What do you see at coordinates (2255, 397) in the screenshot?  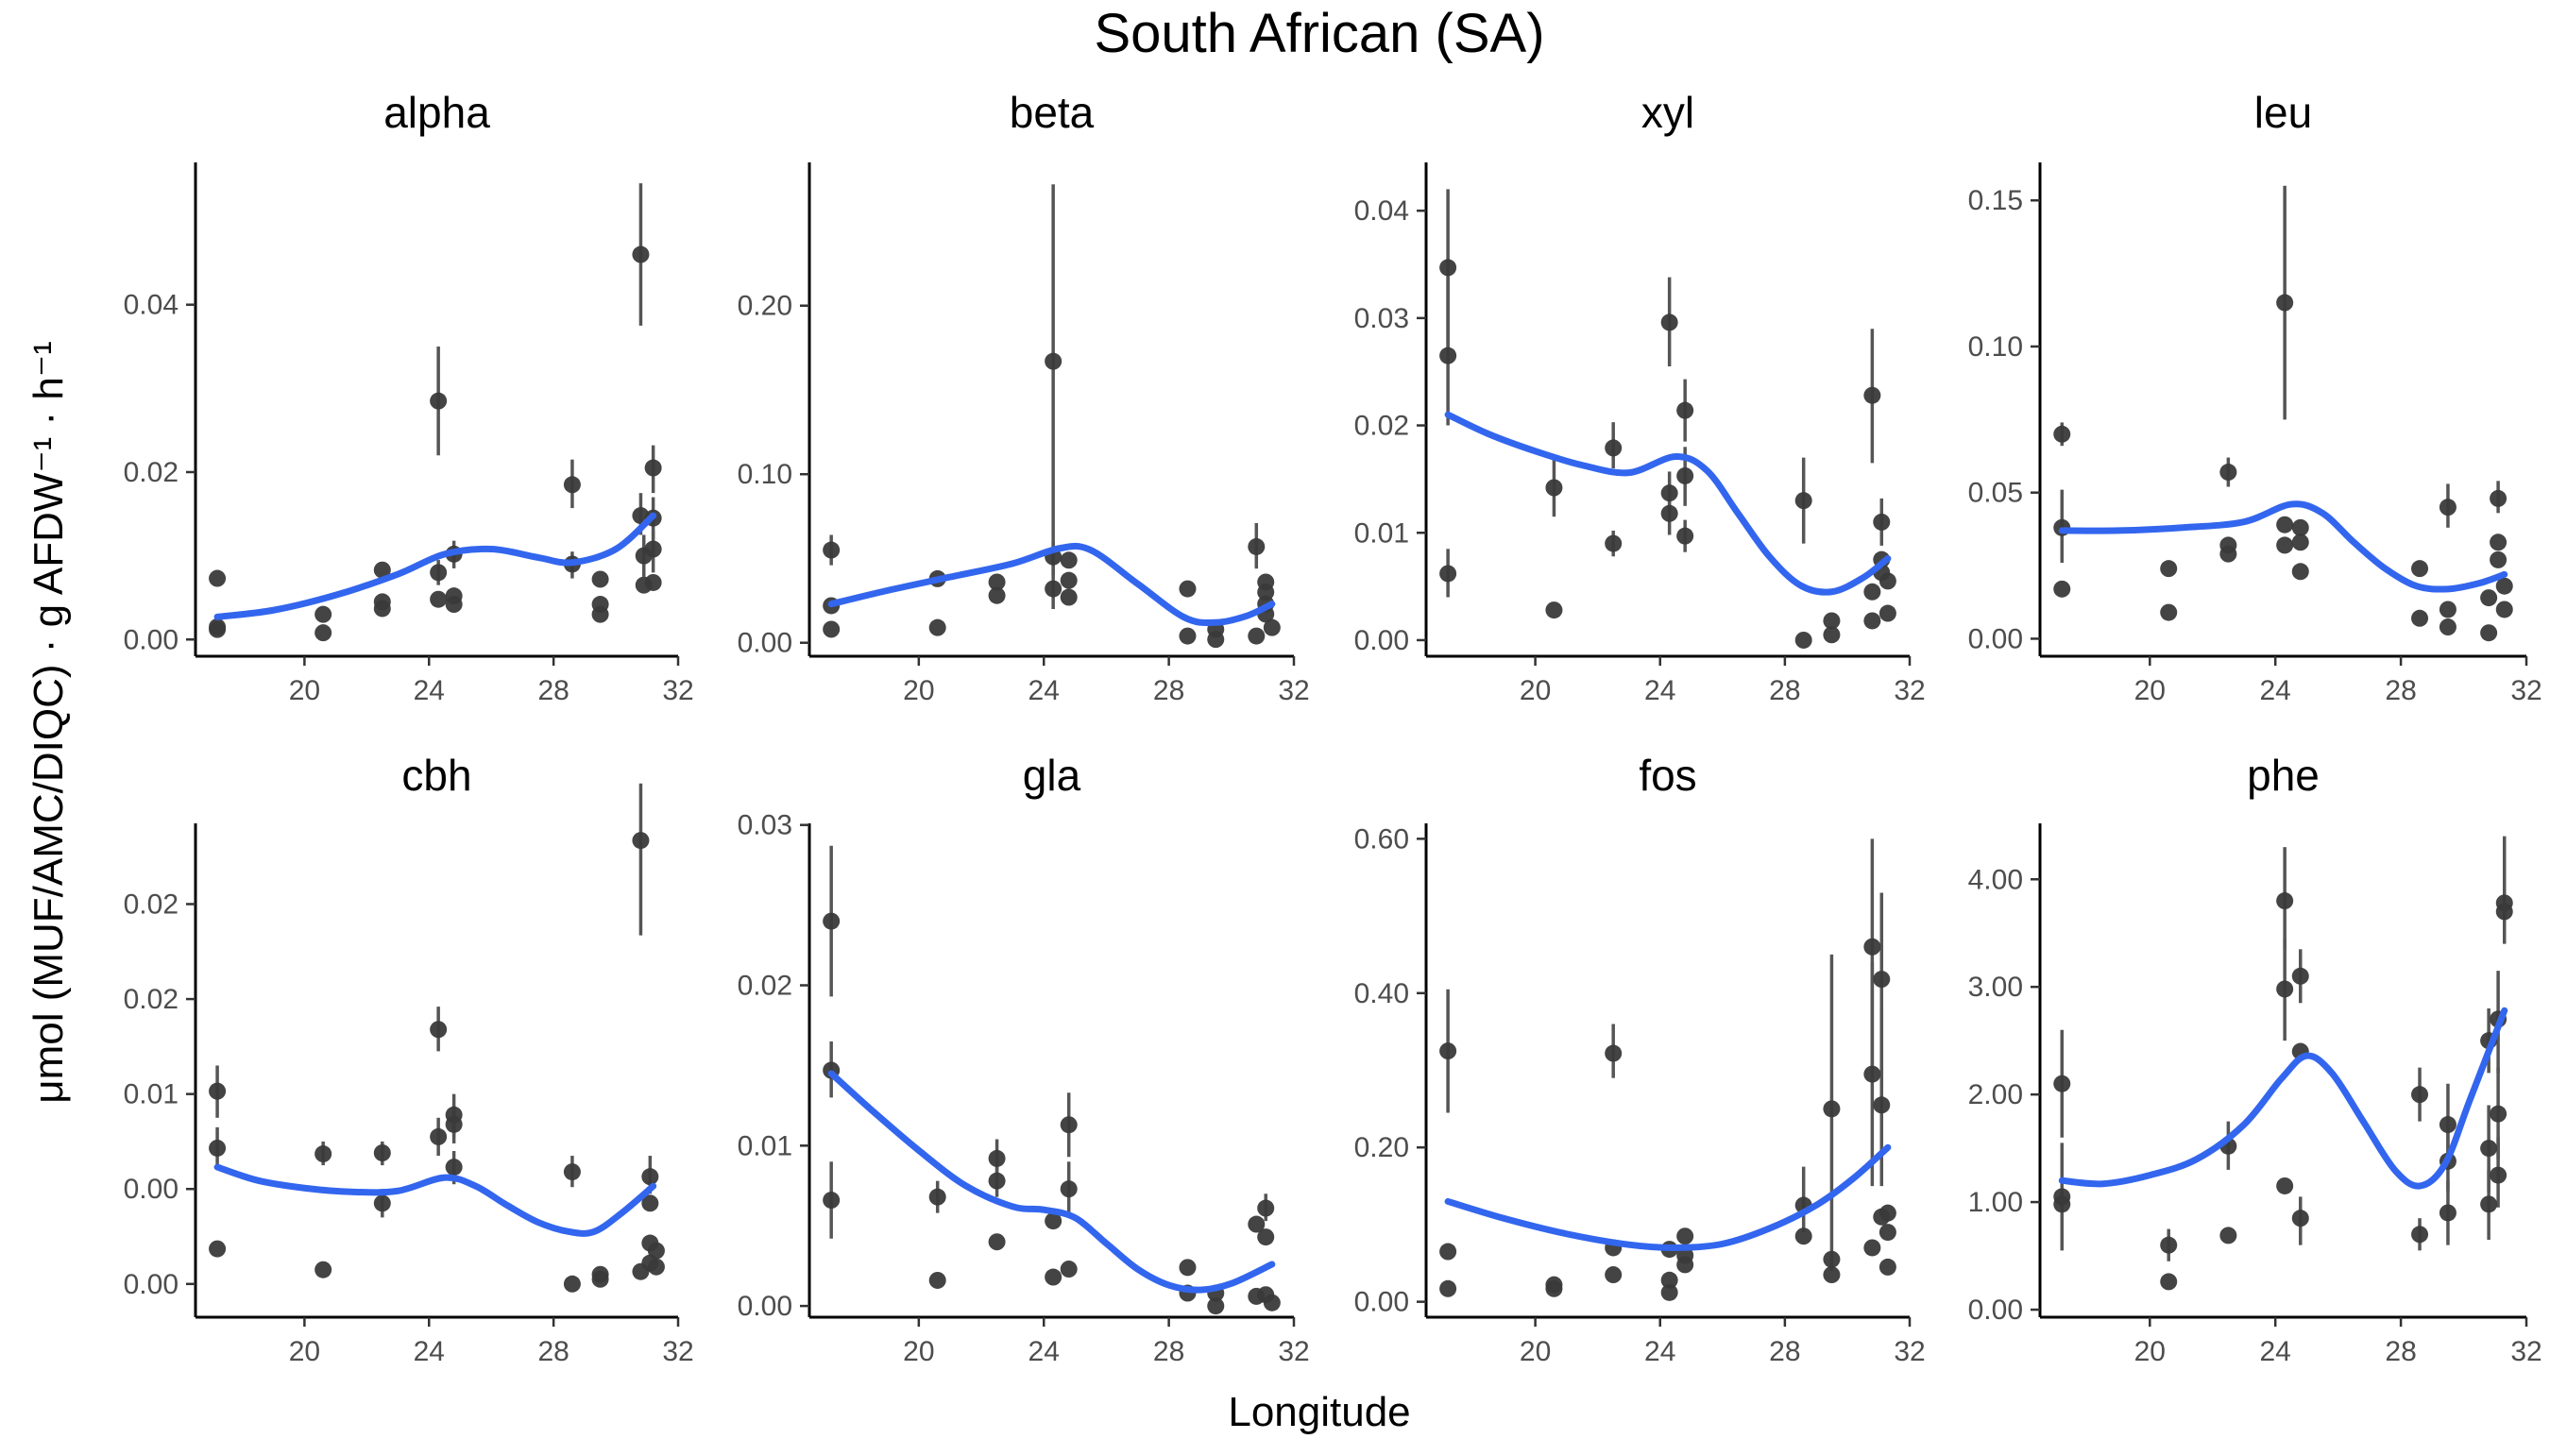 I see `panel-leu: leu 0.00 0.05 0.10 0.15 20 24 28 32` at bounding box center [2255, 397].